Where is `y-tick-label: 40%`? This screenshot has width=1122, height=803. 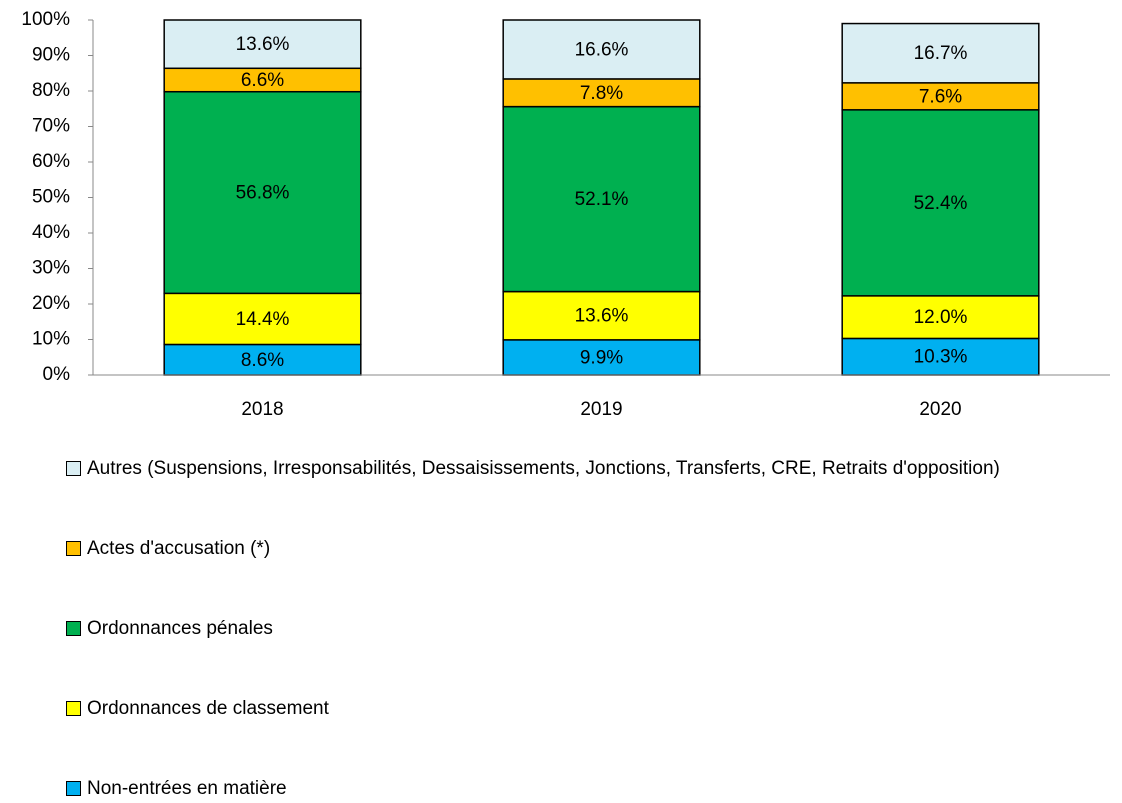
y-tick-label: 40% is located at coordinates (51, 232).